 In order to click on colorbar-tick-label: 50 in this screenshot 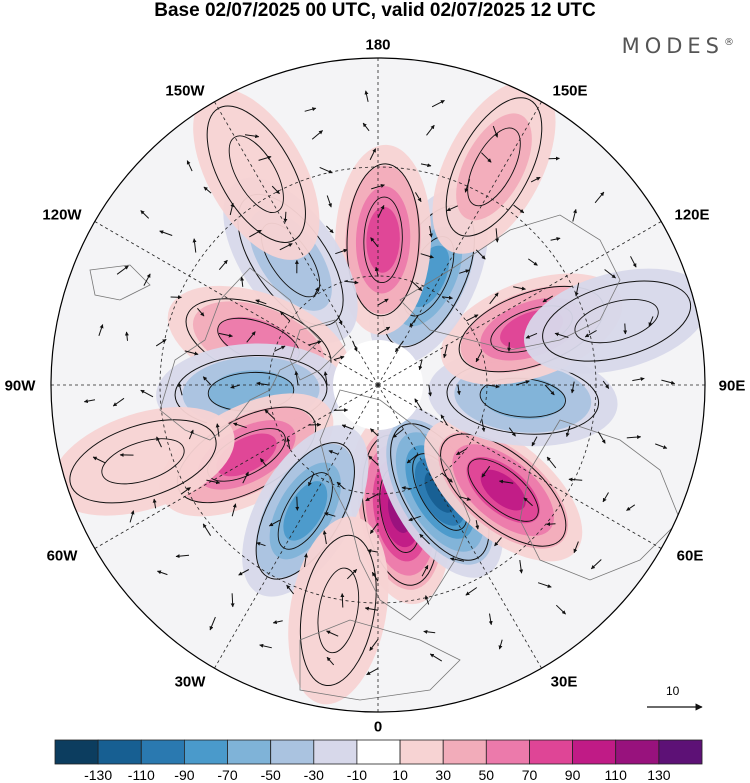, I will do `click(487, 775)`.